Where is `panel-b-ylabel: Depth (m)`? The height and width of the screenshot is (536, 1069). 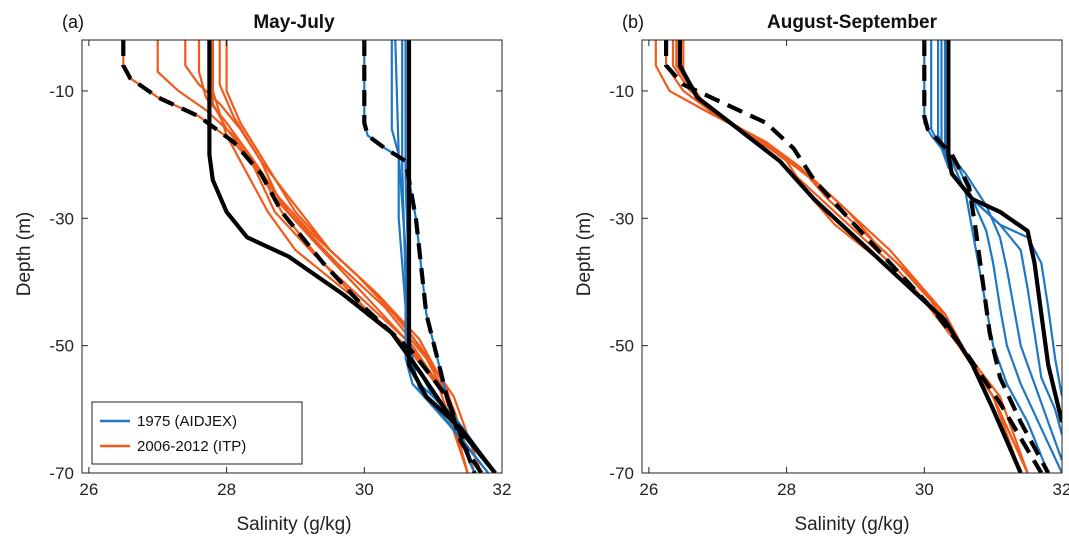
panel-b-ylabel: Depth (m) is located at coordinates (584, 254).